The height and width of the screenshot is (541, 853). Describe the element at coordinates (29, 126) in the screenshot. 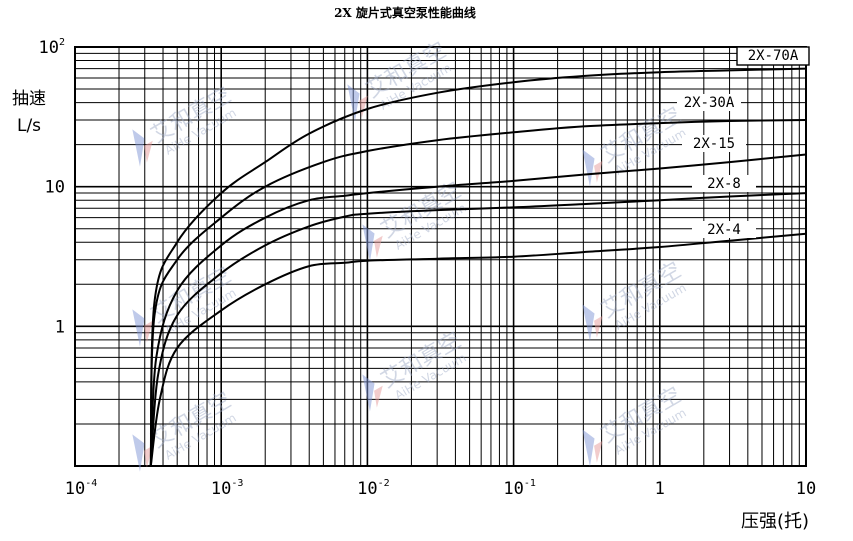

I see `y-axis-label-line2: L/s` at that location.